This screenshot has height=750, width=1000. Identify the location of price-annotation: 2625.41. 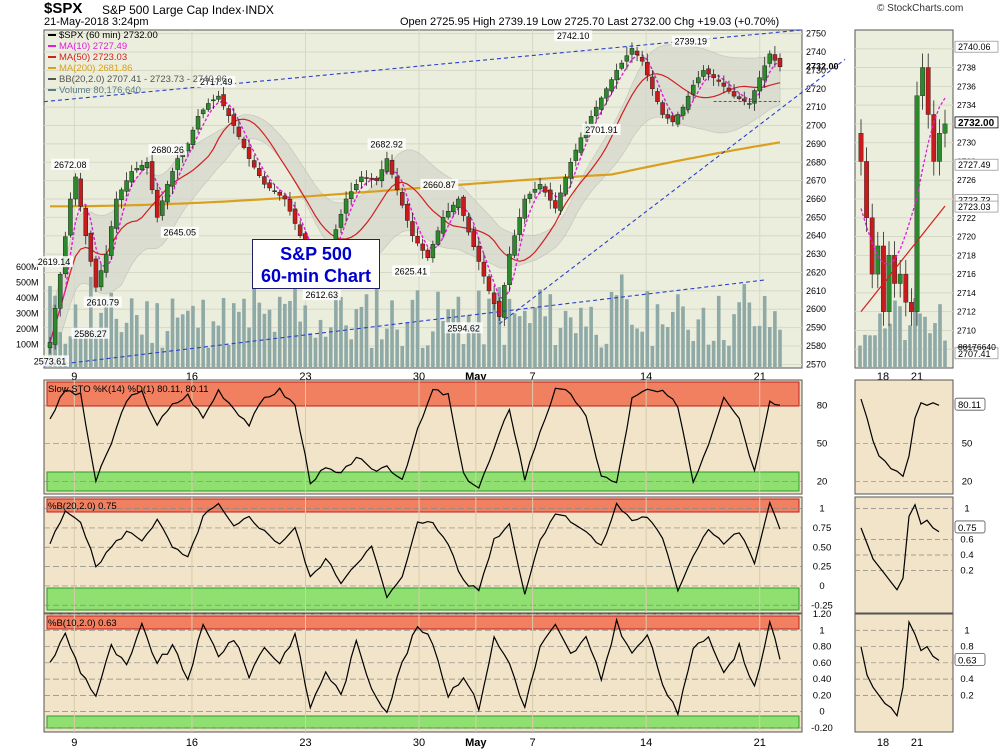
(411, 271).